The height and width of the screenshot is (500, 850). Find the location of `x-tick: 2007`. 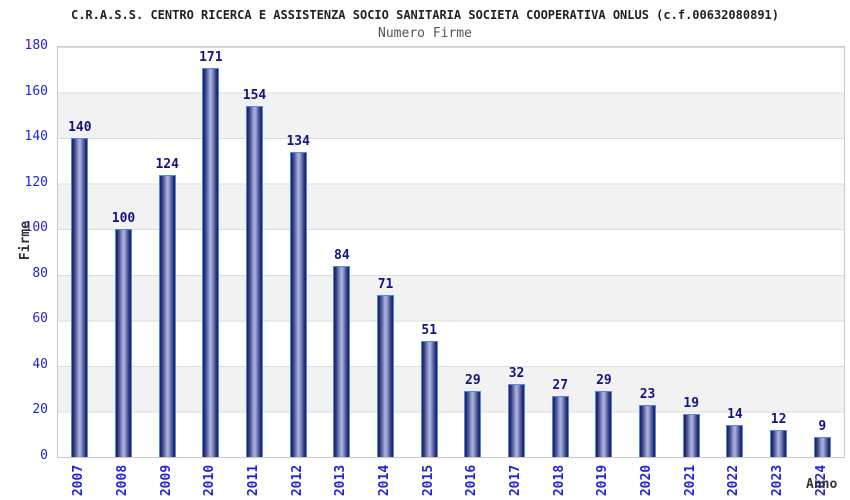

x-tick: 2007 is located at coordinates (79, 479).